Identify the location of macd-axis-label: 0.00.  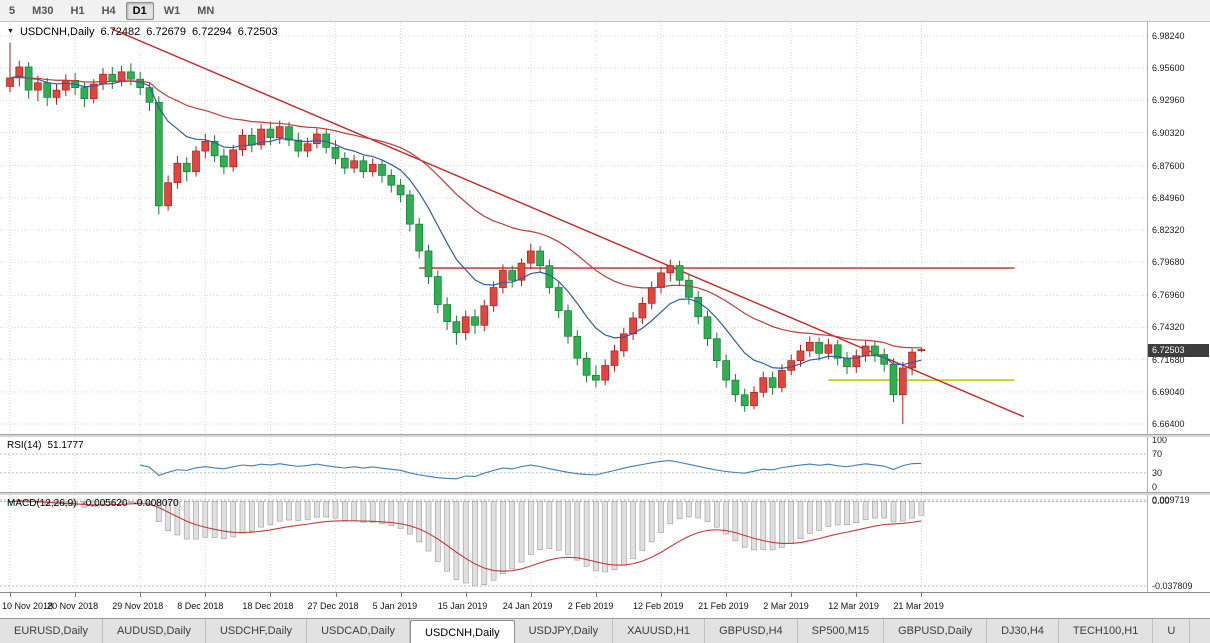
(1161, 501).